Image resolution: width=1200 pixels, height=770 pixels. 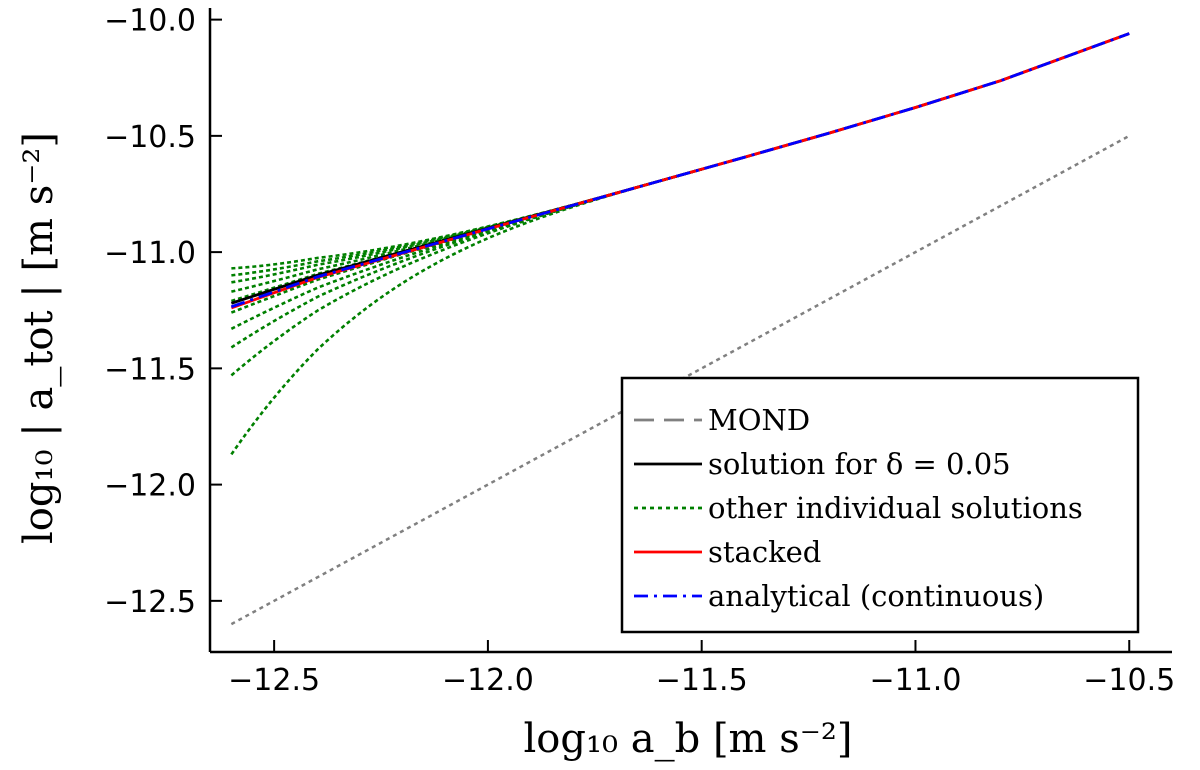 What do you see at coordinates (702, 680) in the screenshot?
I see `x-tick-label: −11.5` at bounding box center [702, 680].